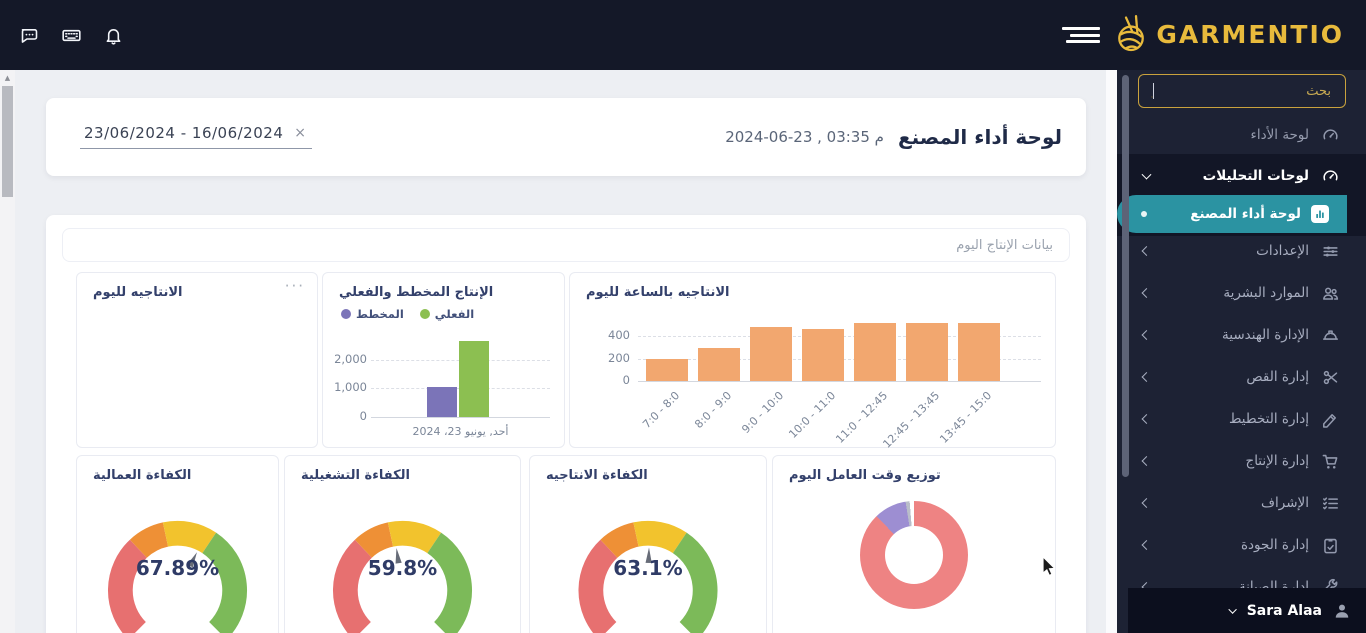 Image resolution: width=1366 pixels, height=633 pixels. What do you see at coordinates (1330, 251) in the screenshot?
I see `sliders-icon` at bounding box center [1330, 251].